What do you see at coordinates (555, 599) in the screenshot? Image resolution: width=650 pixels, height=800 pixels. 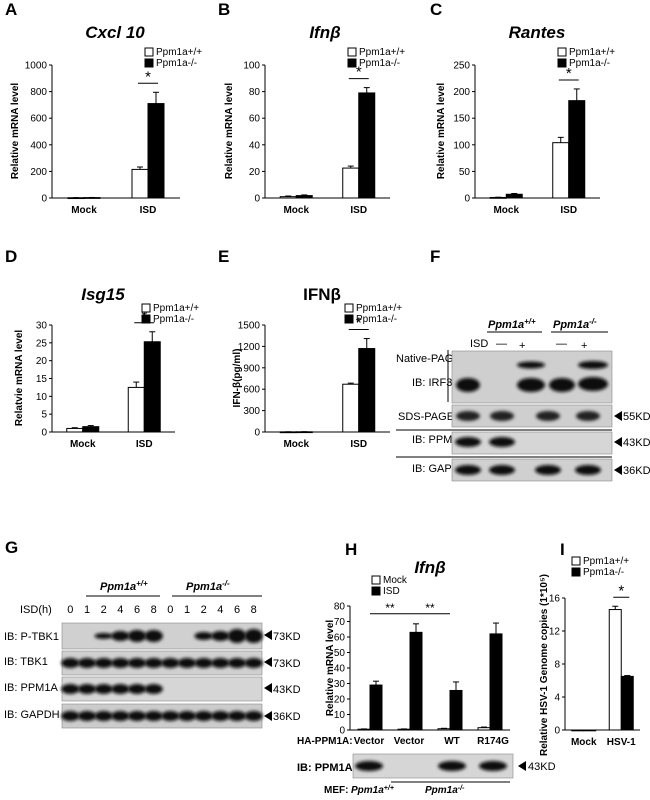 I see `y-tick-label: 16` at bounding box center [555, 599].